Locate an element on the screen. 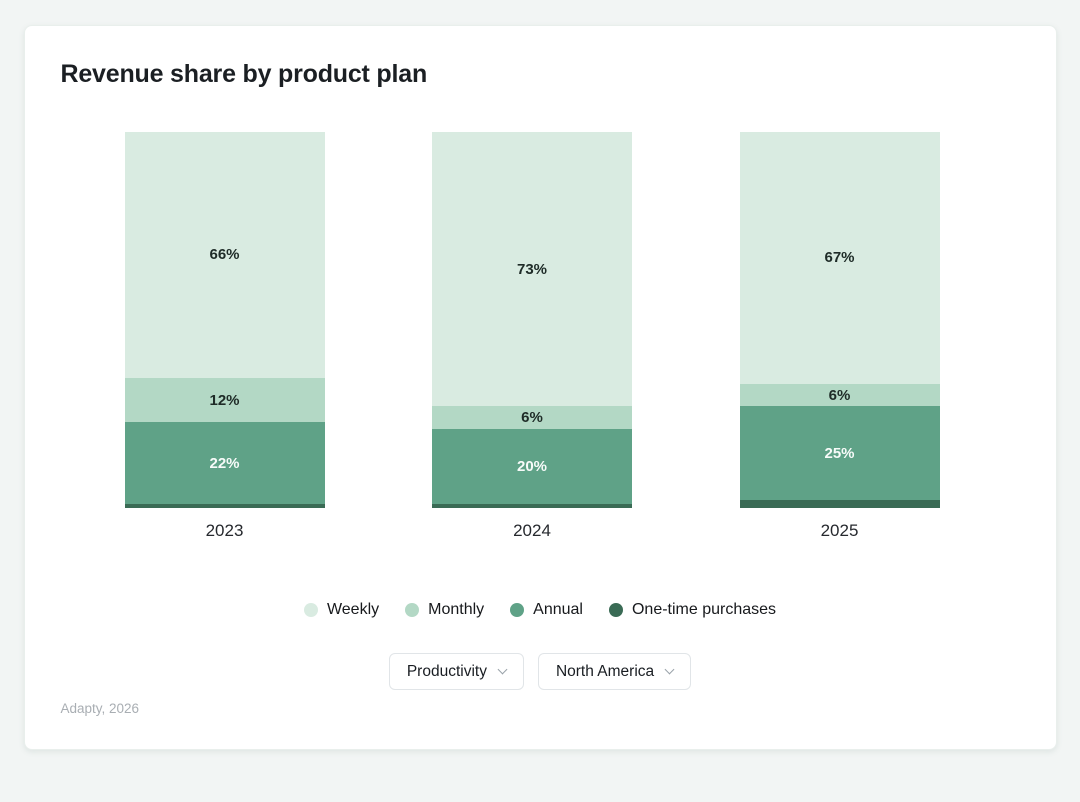 The height and width of the screenshot is (802, 1080). segment-monthly: 12% is located at coordinates (224, 400).